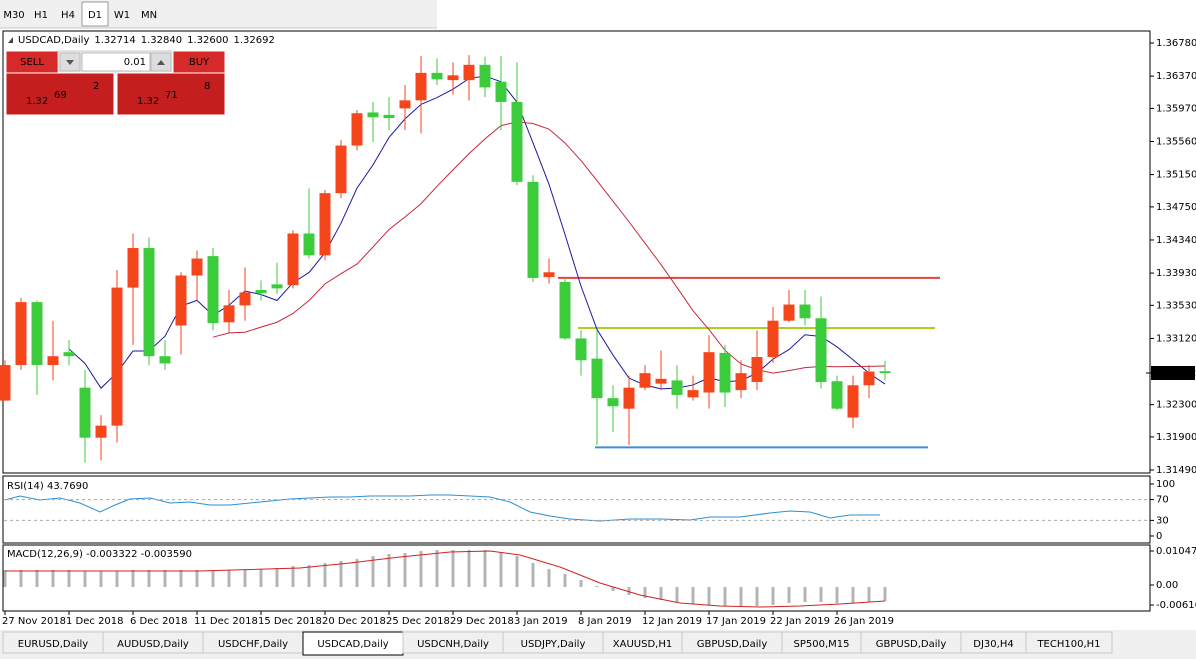  Describe the element at coordinates (1176, 437) in the screenshot. I see `y-tick-label: 1.31900` at that location.